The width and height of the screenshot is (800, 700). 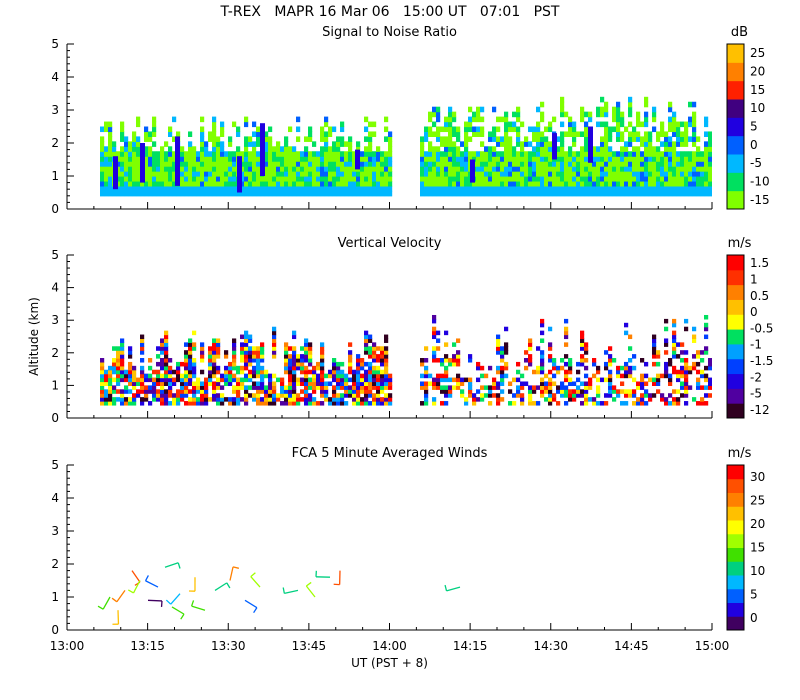 I want to click on colorbar-swatch, so click(x=735, y=108).